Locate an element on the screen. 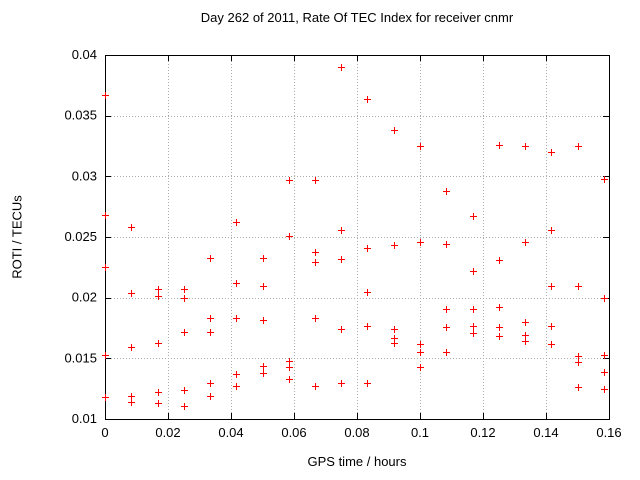 The width and height of the screenshot is (640, 480). y-tick-label: 0.01 is located at coordinates (84, 418).